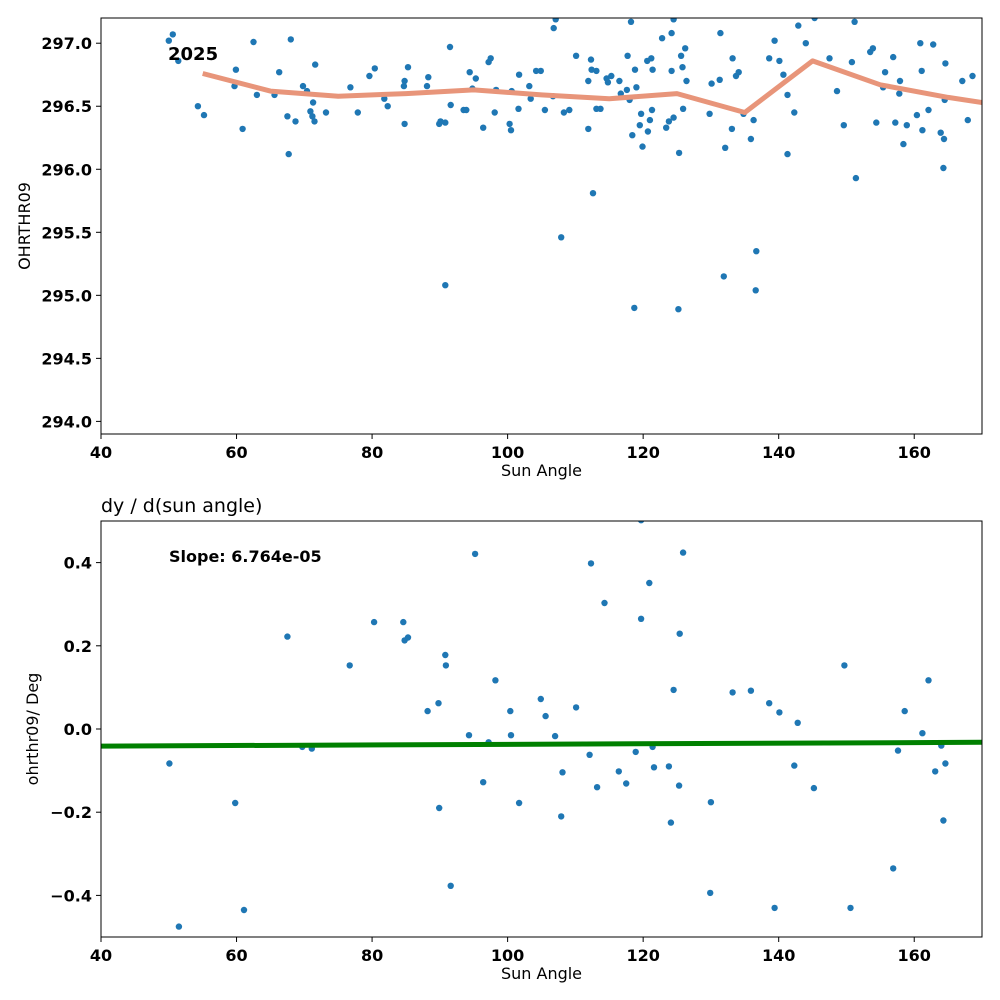 The height and width of the screenshot is (1000, 1000). What do you see at coordinates (914, 452) in the screenshot?
I see `top-x-tick-label: 160` at bounding box center [914, 452].